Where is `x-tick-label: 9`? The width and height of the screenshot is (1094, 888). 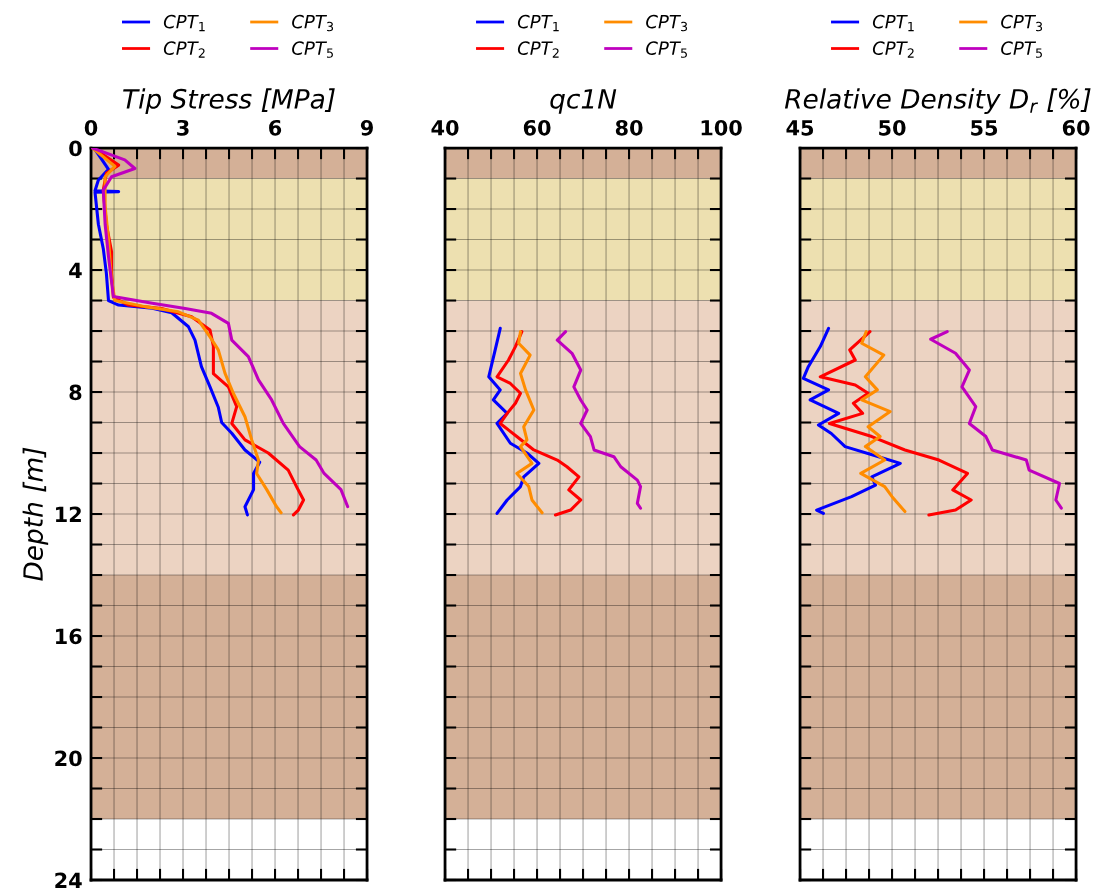 x-tick-label: 9 is located at coordinates (366, 127).